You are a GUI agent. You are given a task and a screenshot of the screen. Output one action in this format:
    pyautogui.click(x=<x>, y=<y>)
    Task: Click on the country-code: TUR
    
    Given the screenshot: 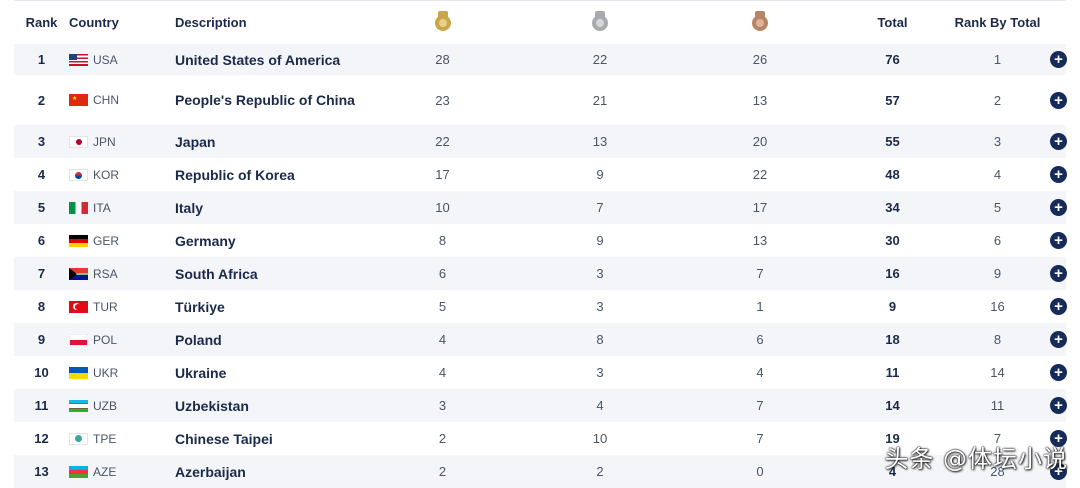 What is the action you would take?
    pyautogui.click(x=105, y=306)
    